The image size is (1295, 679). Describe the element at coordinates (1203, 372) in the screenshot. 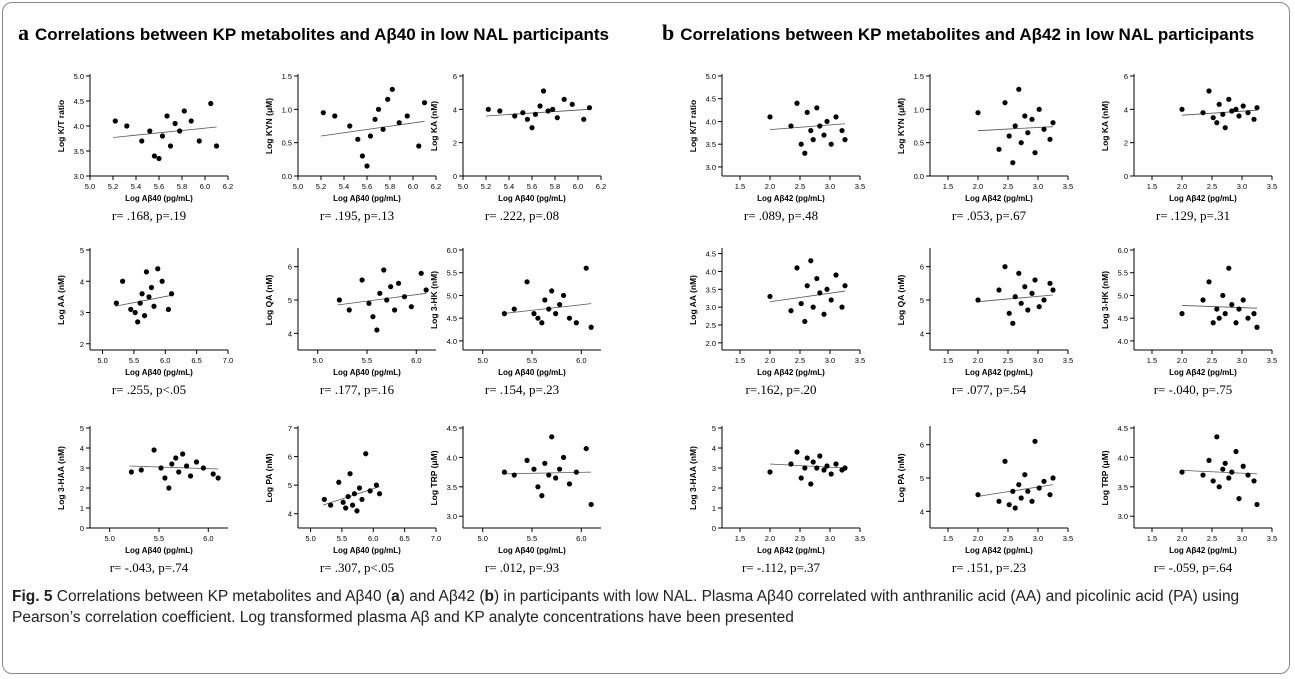

I see `x-axis-label: Log Aβ42 (pg/mL)` at that location.